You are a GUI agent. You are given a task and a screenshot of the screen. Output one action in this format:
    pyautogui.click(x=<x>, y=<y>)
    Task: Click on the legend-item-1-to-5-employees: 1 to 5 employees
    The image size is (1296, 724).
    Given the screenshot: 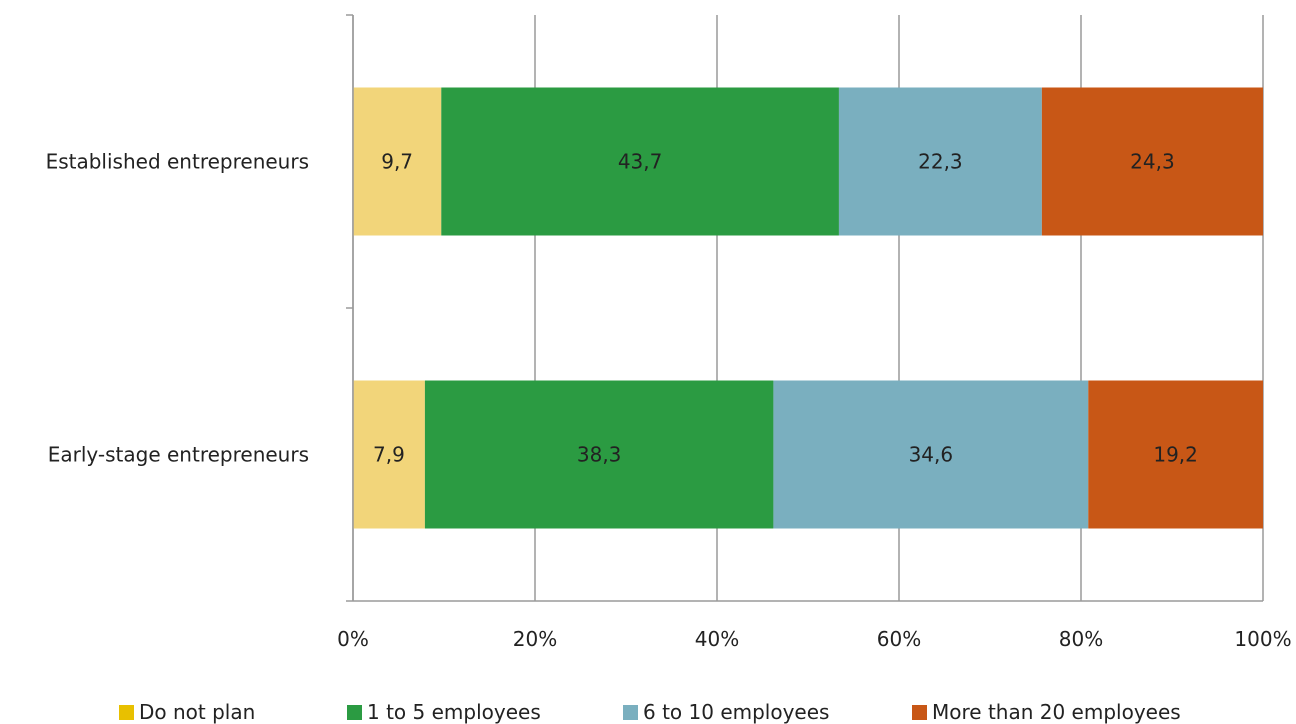 What is the action you would take?
    pyautogui.click(x=444, y=712)
    